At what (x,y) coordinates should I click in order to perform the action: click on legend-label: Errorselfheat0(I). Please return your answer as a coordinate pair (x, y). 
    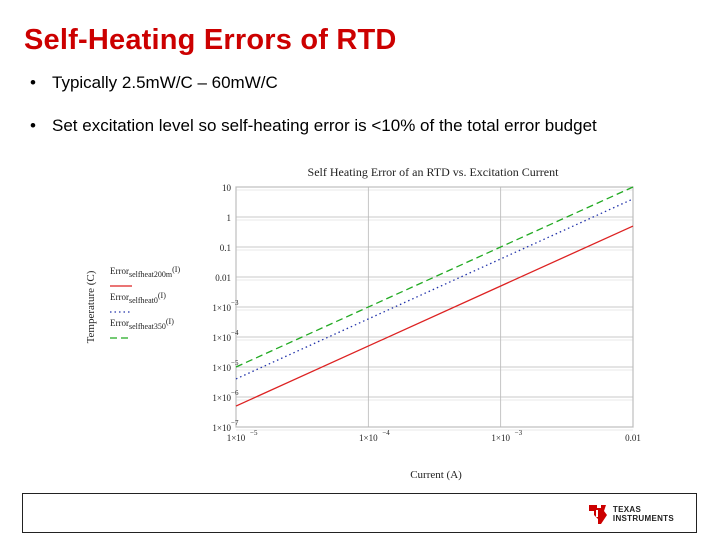
    Looking at the image, I should click on (138, 298).